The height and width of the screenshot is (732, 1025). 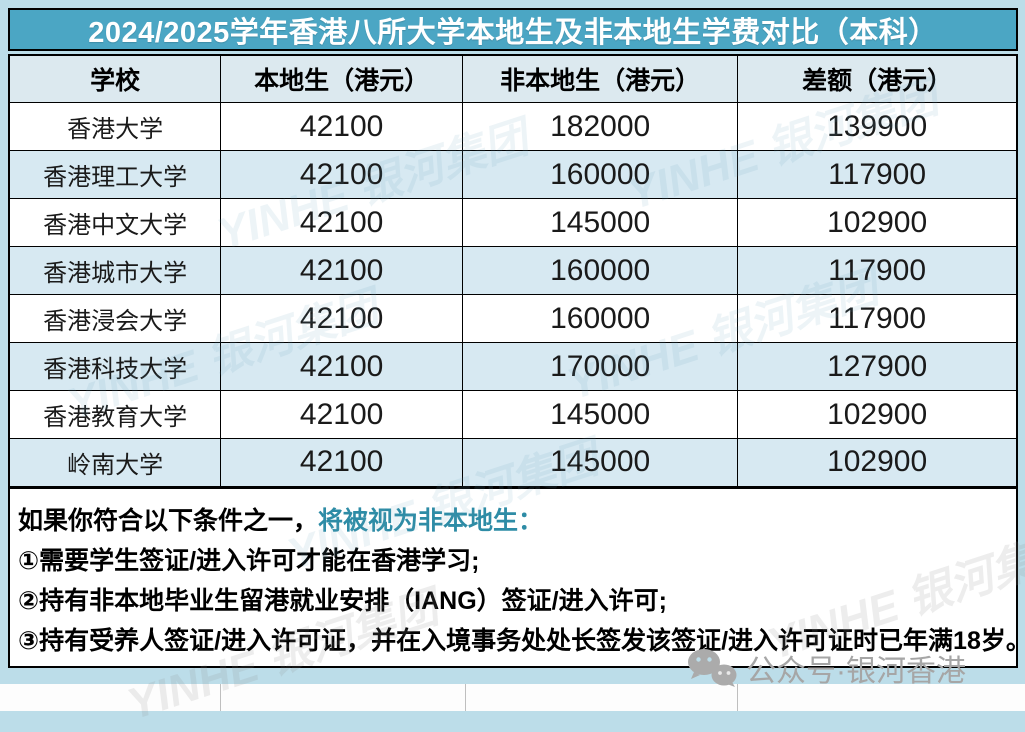 I want to click on table-row: 香港城市大学 42100 160000 117900, so click(x=513, y=270).